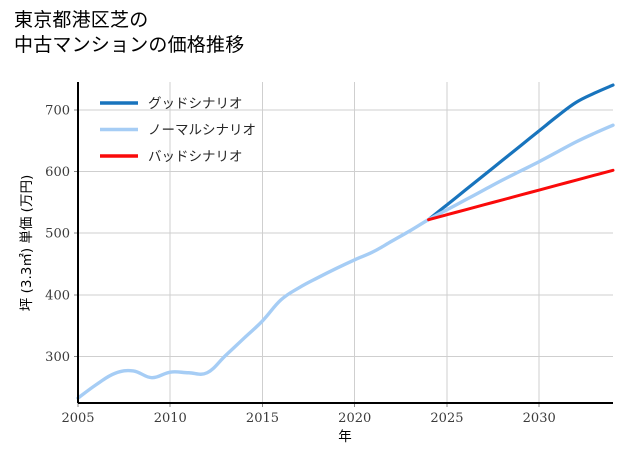 The width and height of the screenshot is (621, 465). Describe the element at coordinates (539, 418) in the screenshot. I see `x-tick-label: 2030` at that location.